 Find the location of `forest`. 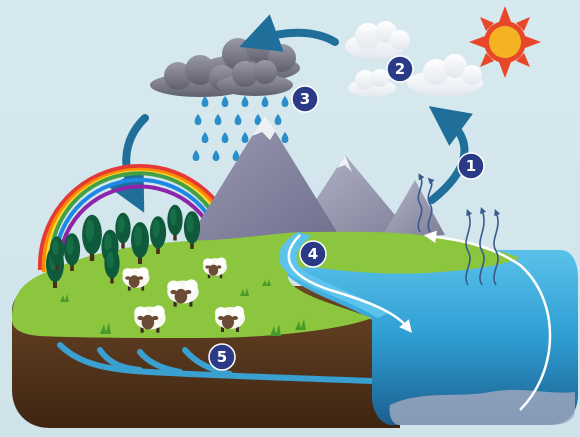

forest is located at coordinates (123, 246).